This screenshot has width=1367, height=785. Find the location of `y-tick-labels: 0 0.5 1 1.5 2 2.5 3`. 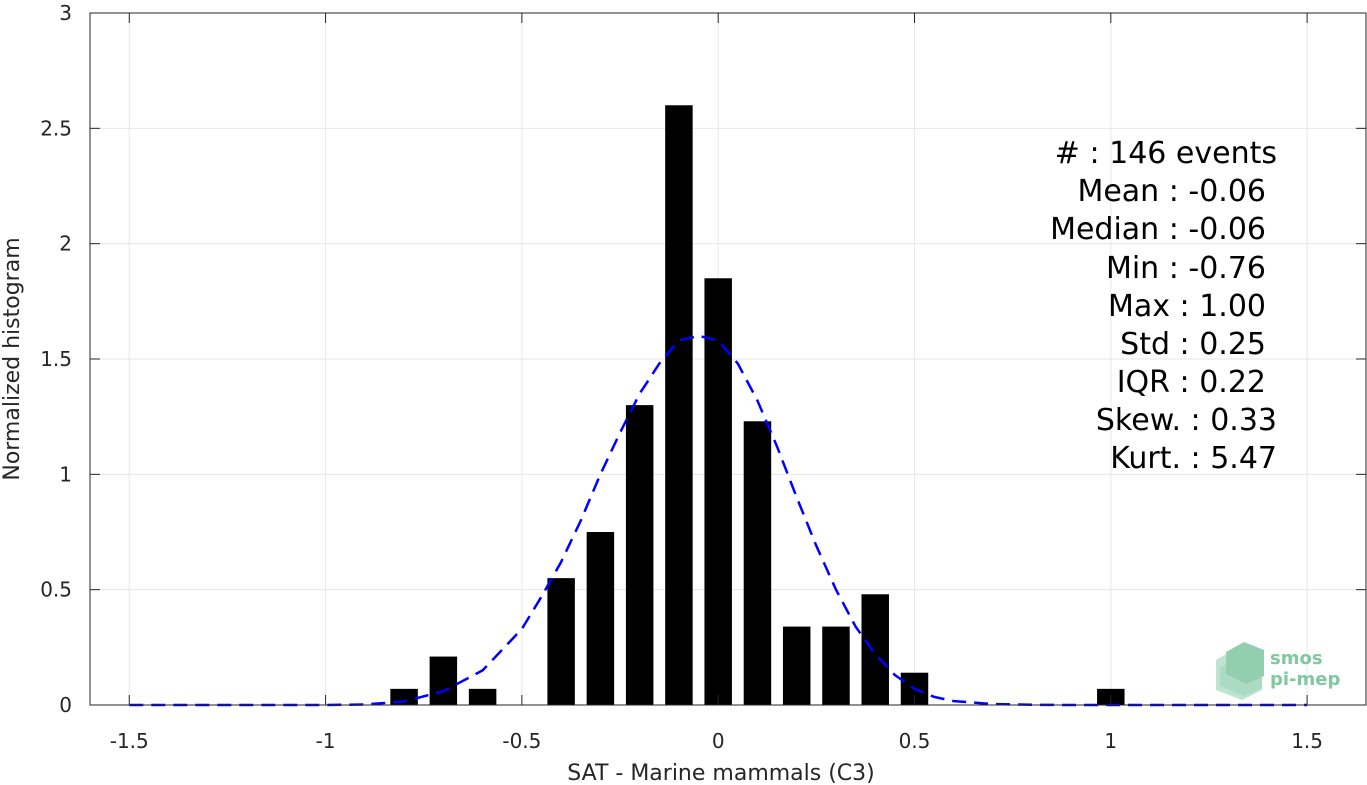

y-tick-labels: 0 0.5 1 1.5 2 2.5 3 is located at coordinates (56, 359).